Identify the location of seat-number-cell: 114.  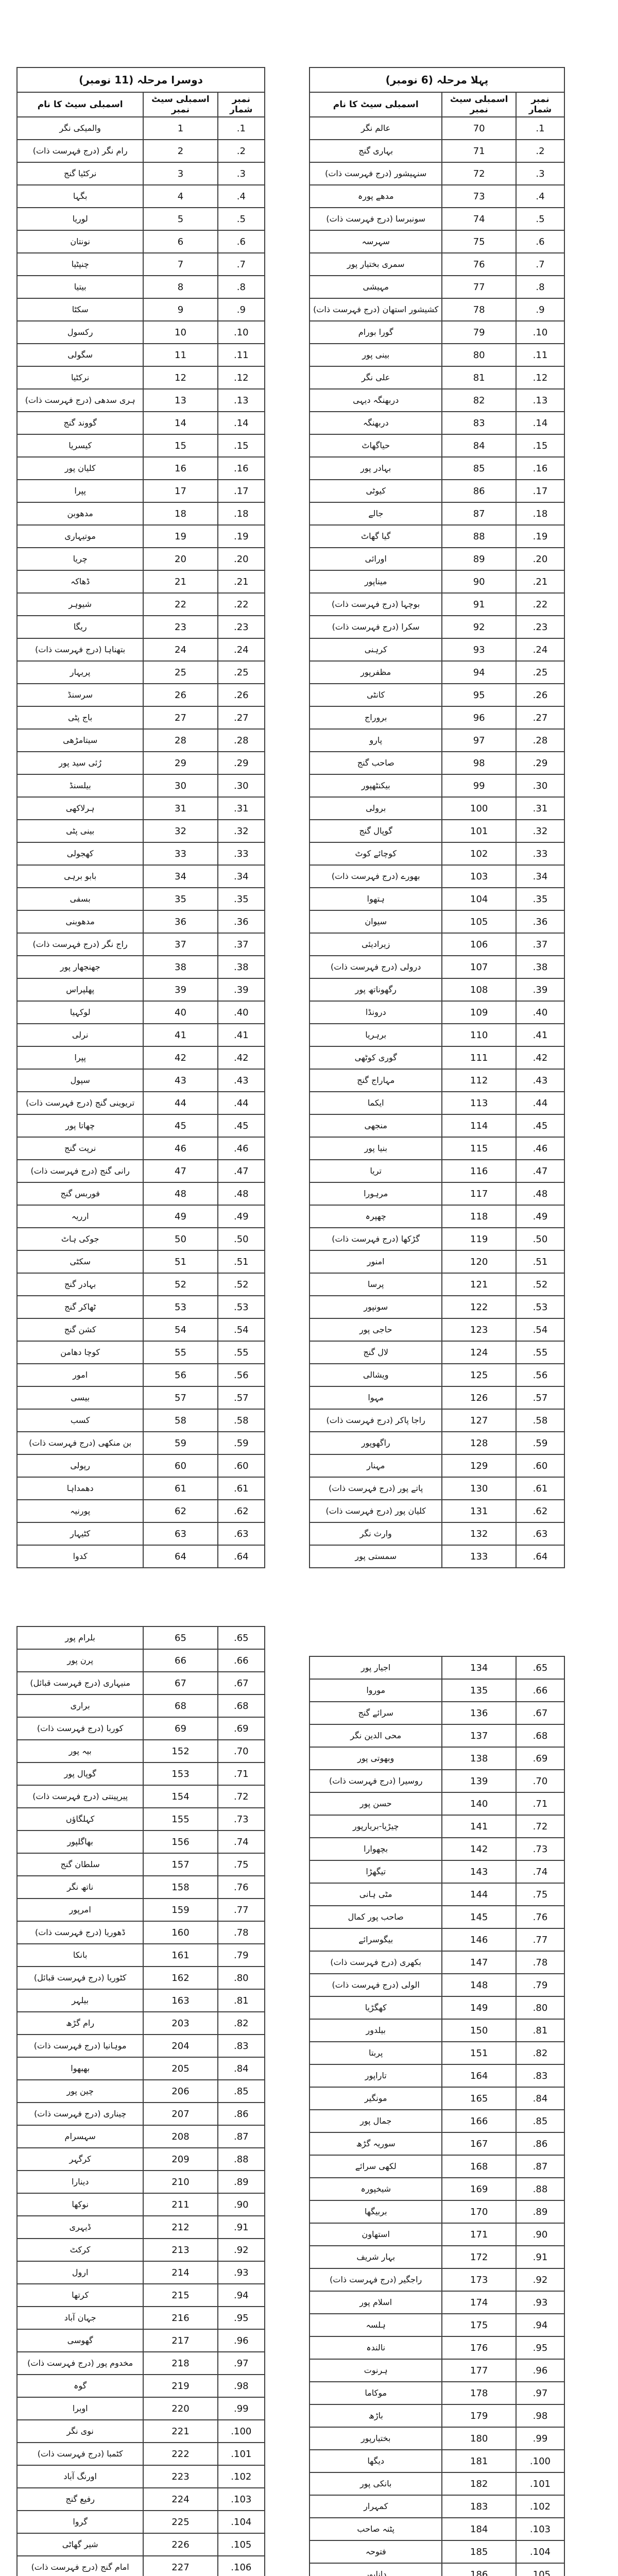
(479, 1126).